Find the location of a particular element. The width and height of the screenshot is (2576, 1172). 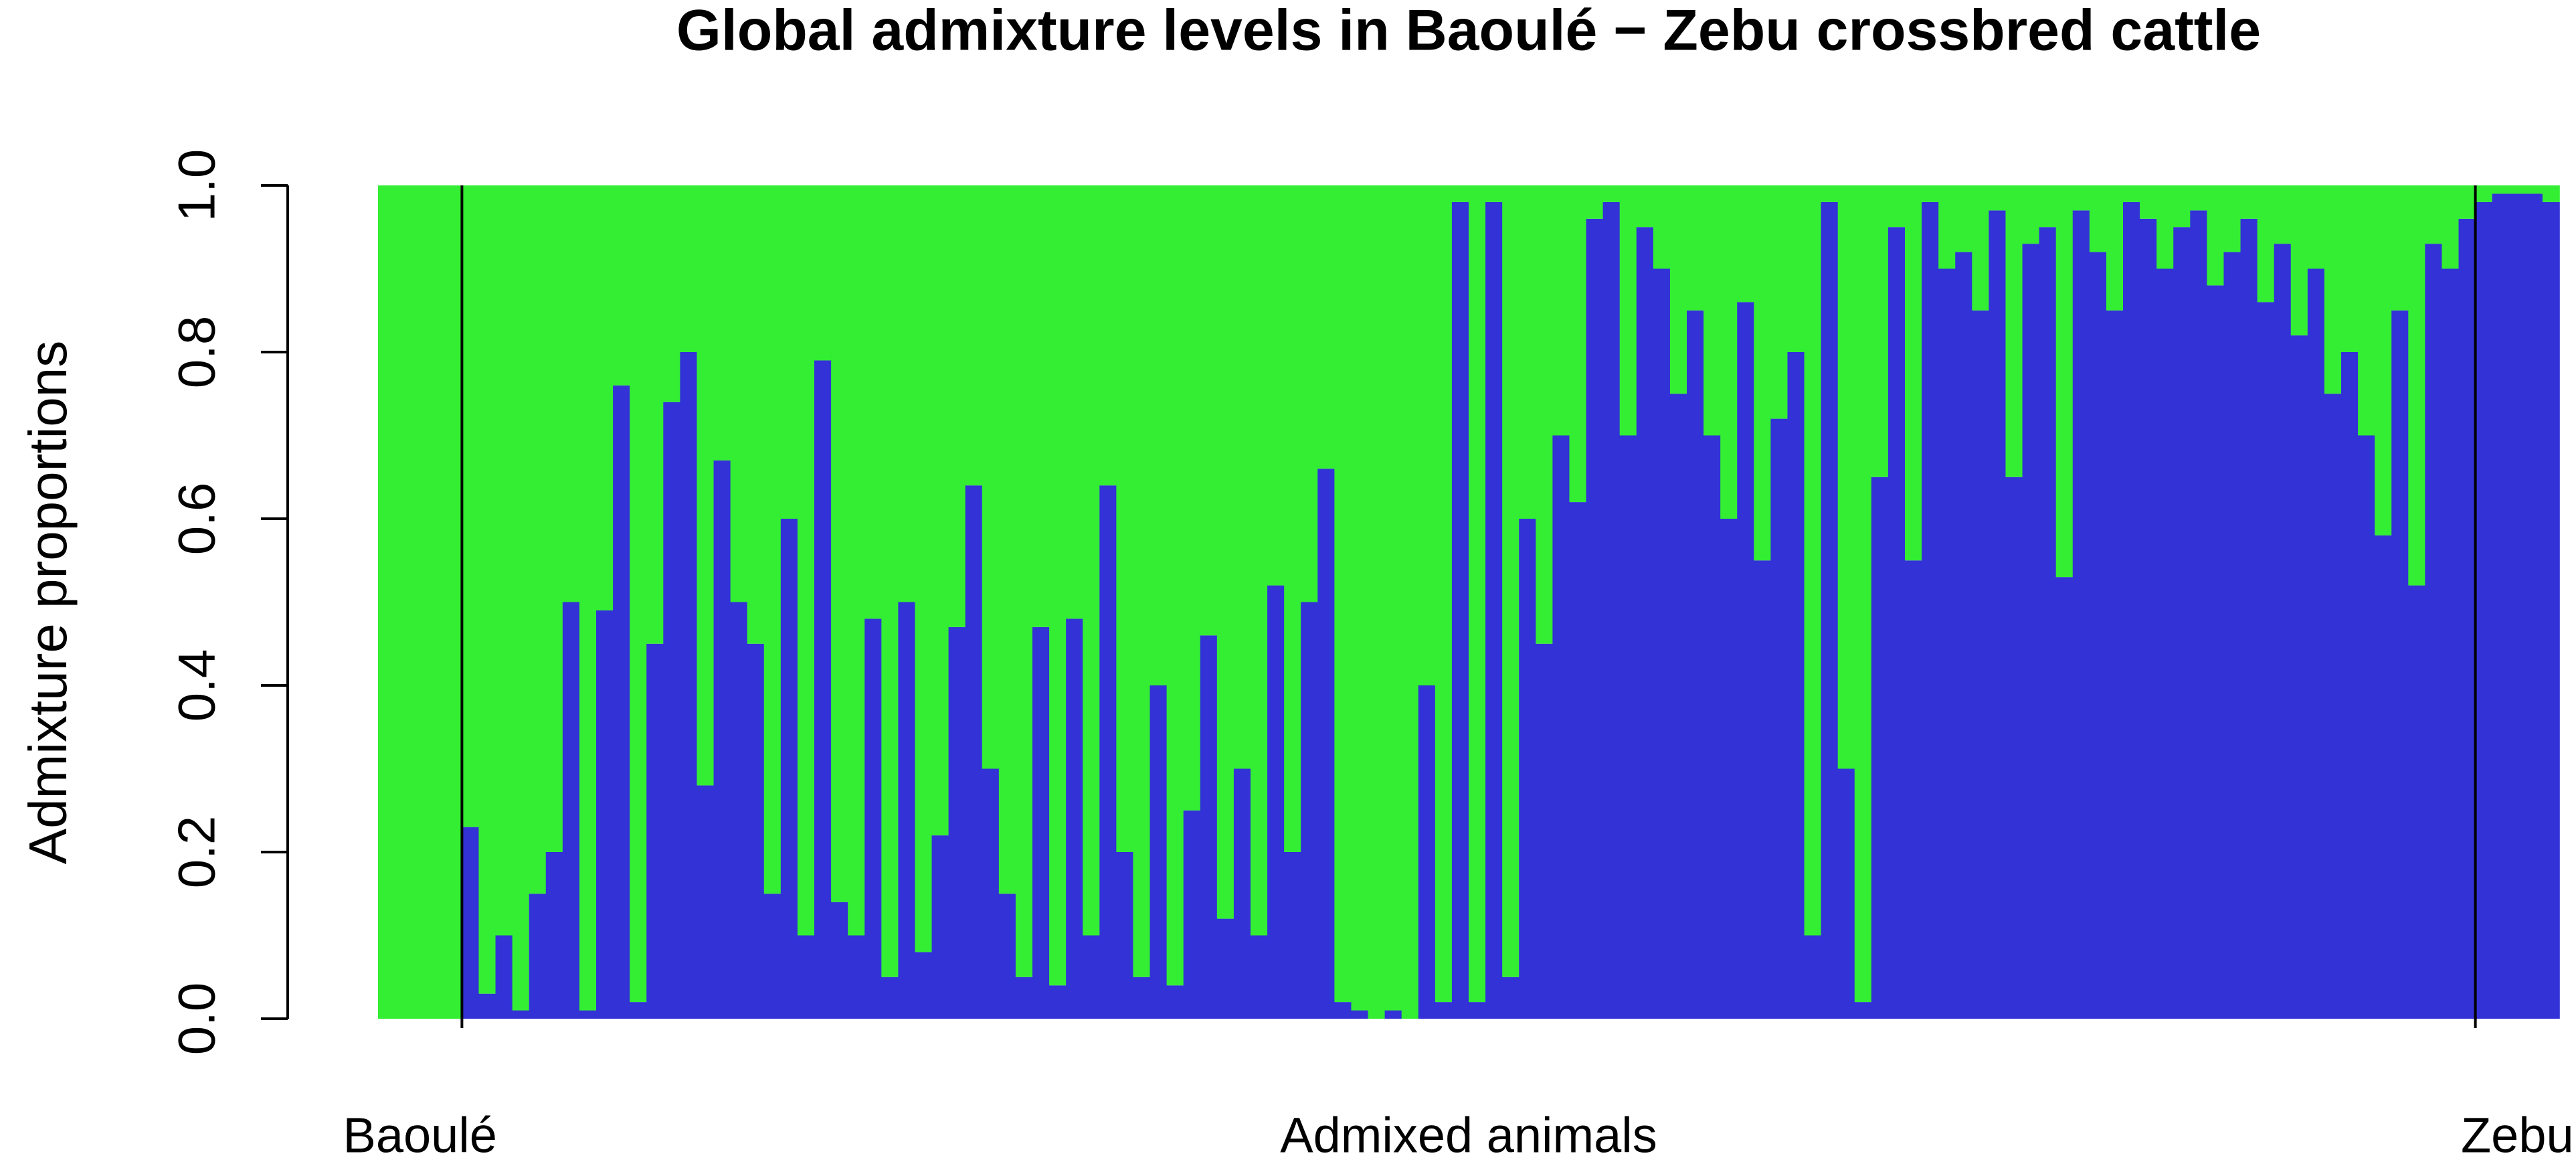

y-tick-label: 0.6 is located at coordinates (196, 519).